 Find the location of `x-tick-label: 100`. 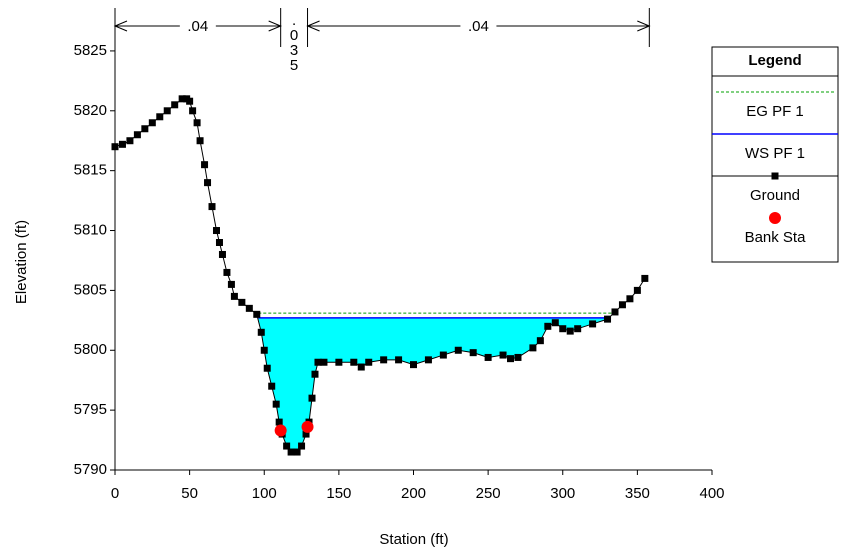

x-tick-label: 100 is located at coordinates (264, 493).